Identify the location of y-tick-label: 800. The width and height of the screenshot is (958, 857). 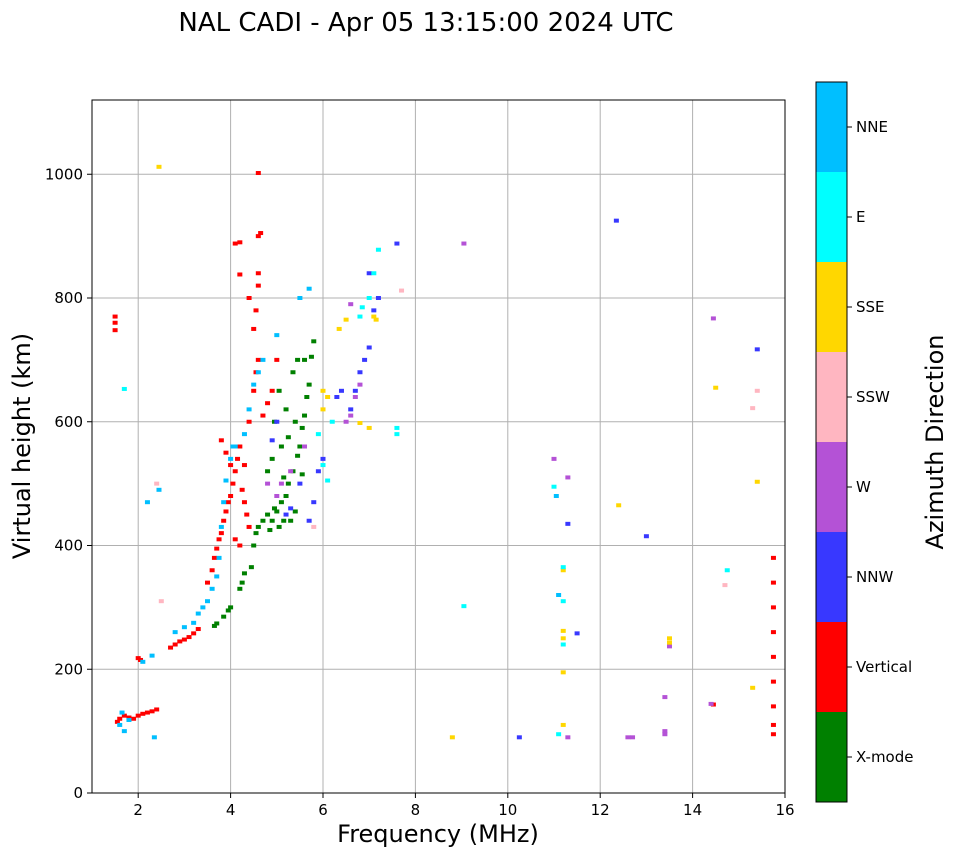
(68, 298).